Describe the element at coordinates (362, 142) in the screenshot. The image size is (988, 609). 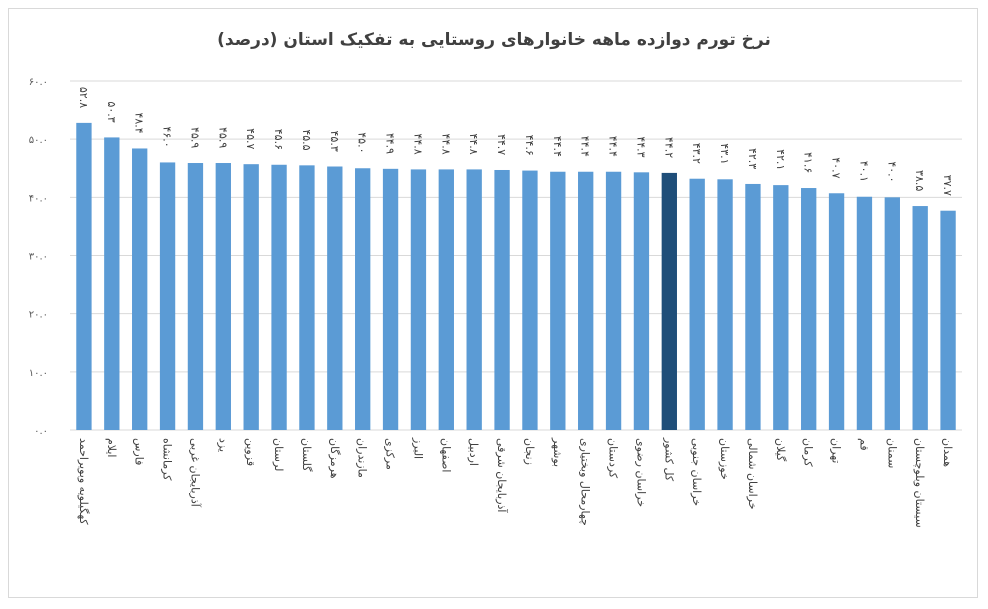
I see `data-label: ۴۵.۰` at that location.